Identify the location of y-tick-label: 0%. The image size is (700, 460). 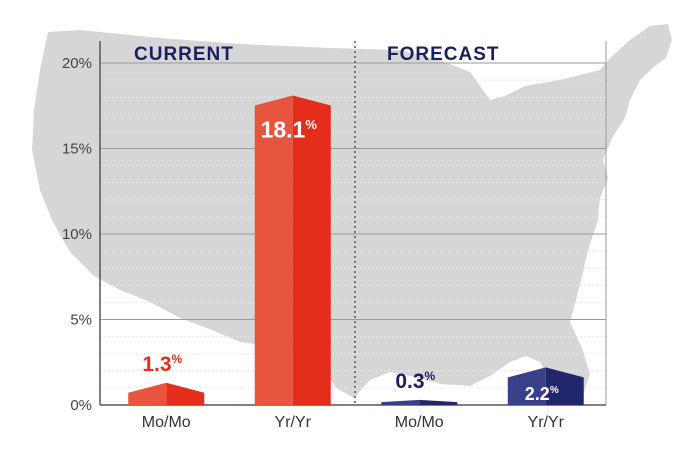
(81, 405).